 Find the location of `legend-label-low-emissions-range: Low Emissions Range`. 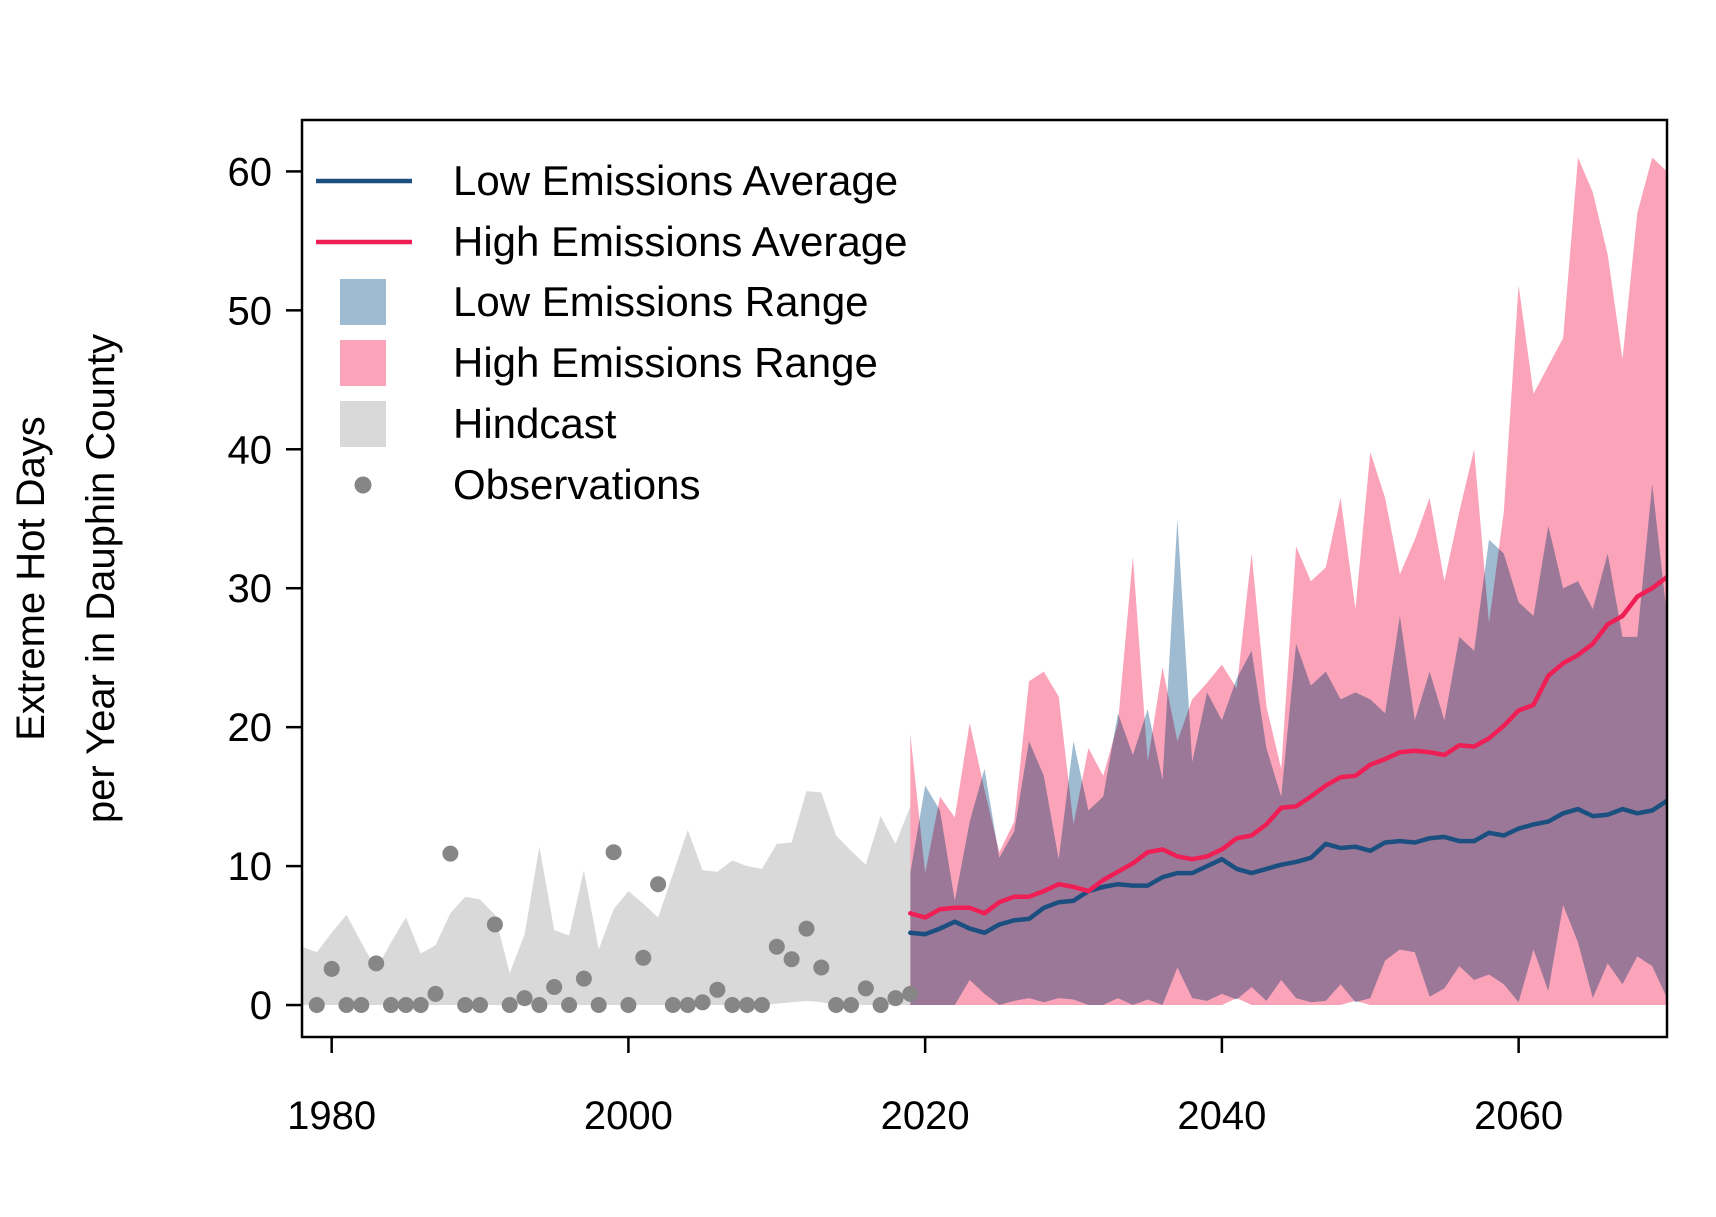

legend-label-low-emissions-range: Low Emissions Range is located at coordinates (661, 301).